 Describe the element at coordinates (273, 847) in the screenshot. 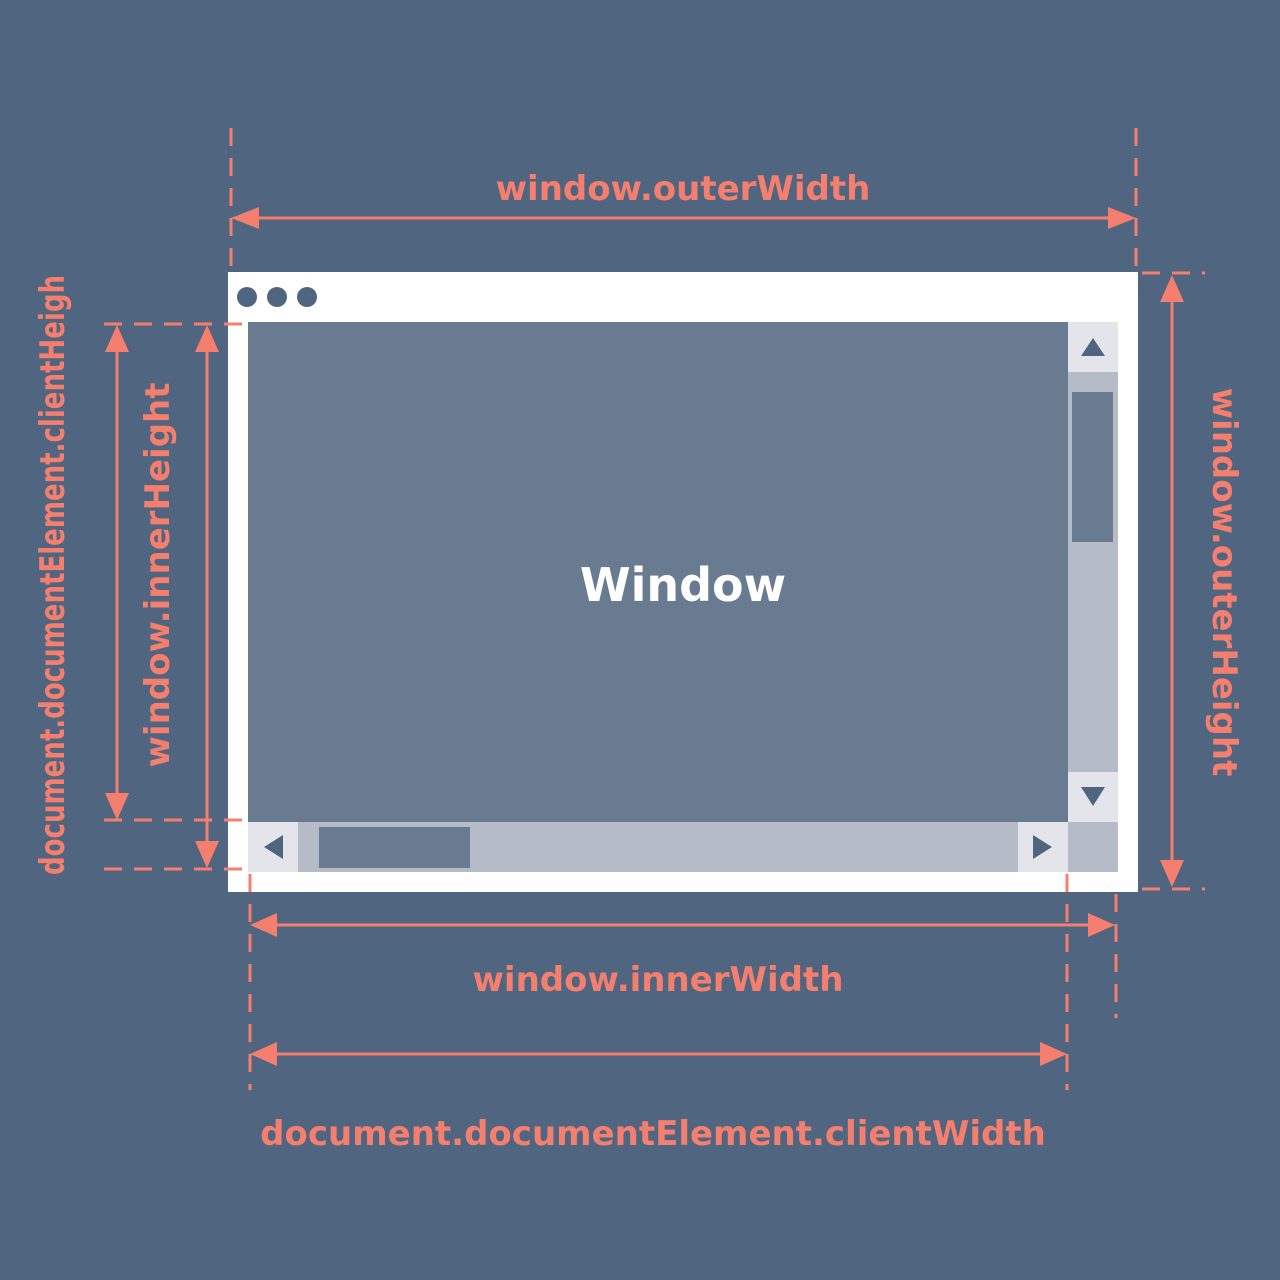

I see `triangle-left-icon` at that location.